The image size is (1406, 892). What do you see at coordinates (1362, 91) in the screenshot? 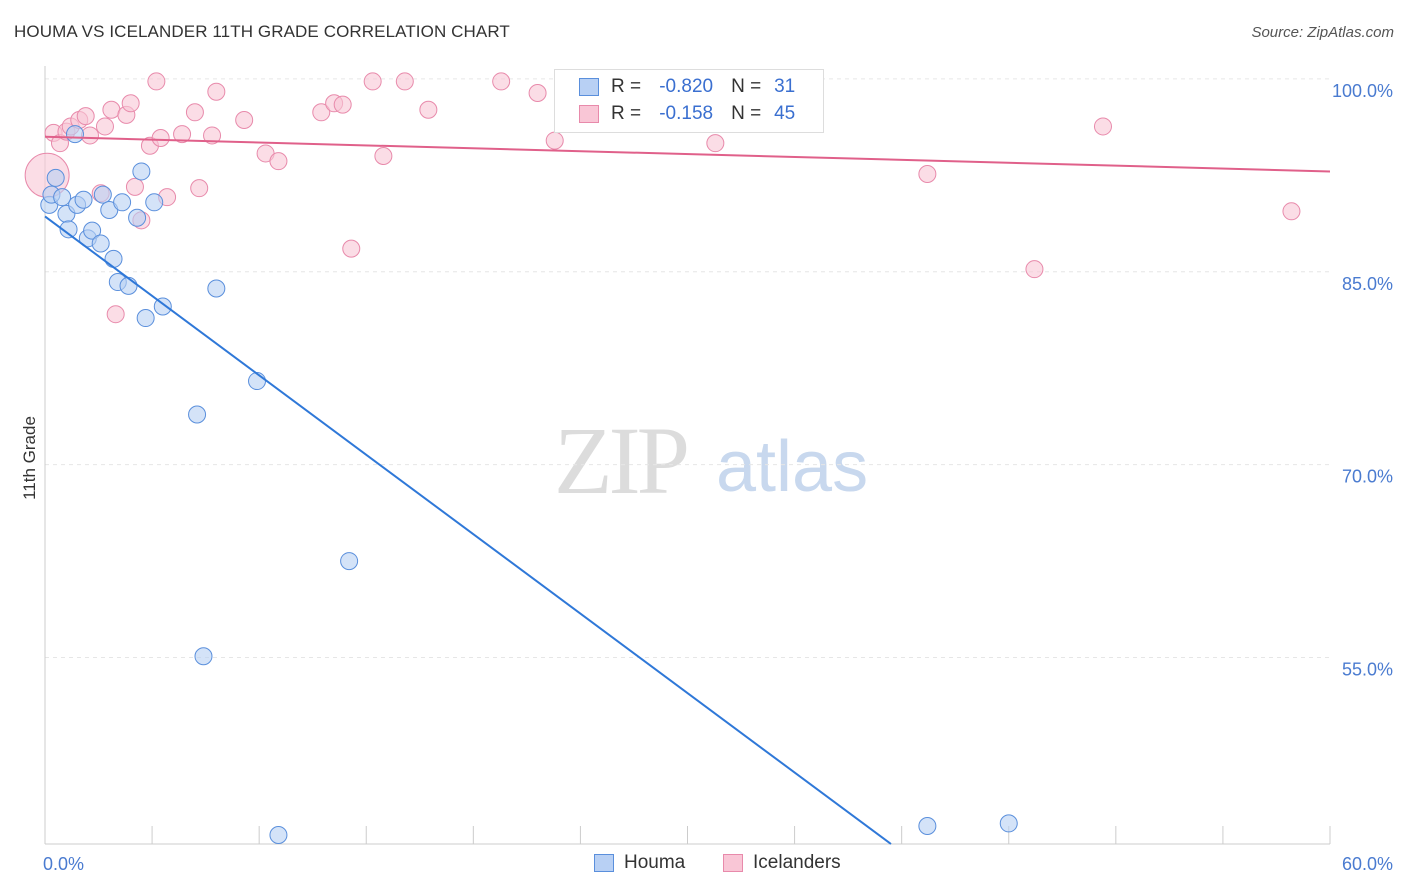
I see `y-tick-label: 100.0%` at bounding box center [1362, 91].